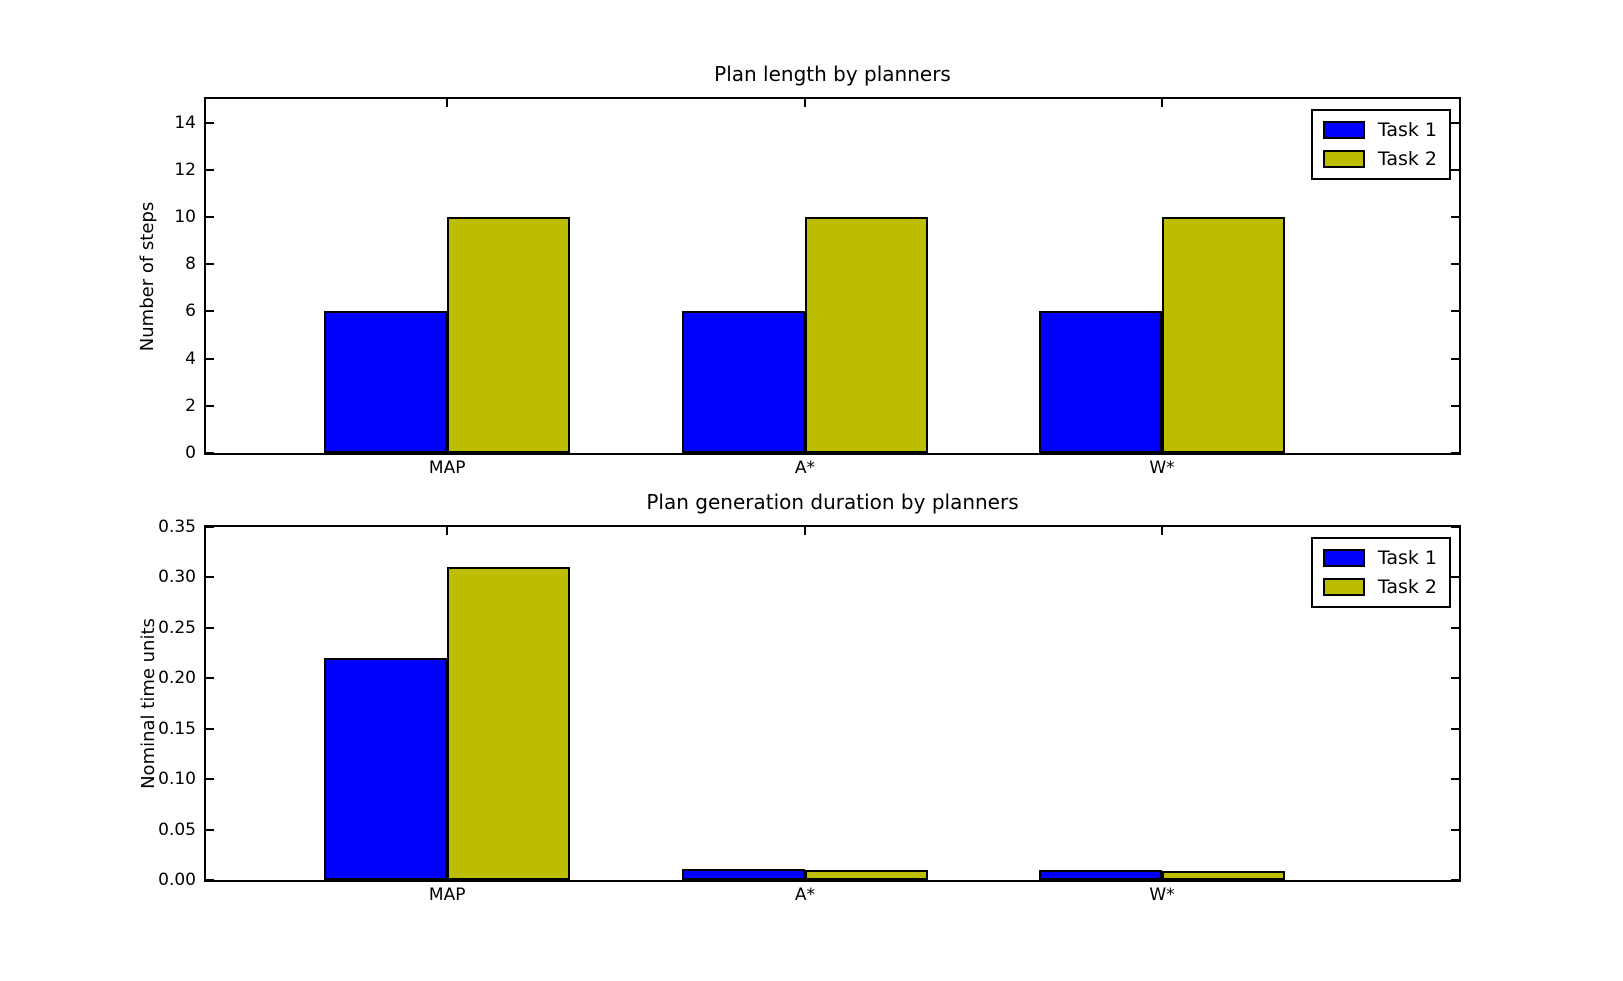  I want to click on y-axis-label: Nominal time units, so click(148, 703).